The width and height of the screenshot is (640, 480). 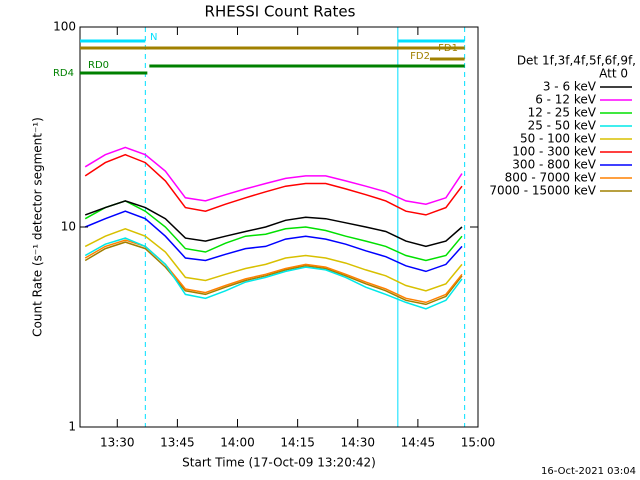 What do you see at coordinates (570, 87) in the screenshot?
I see `legend-label: 3 - 6 keV` at bounding box center [570, 87].